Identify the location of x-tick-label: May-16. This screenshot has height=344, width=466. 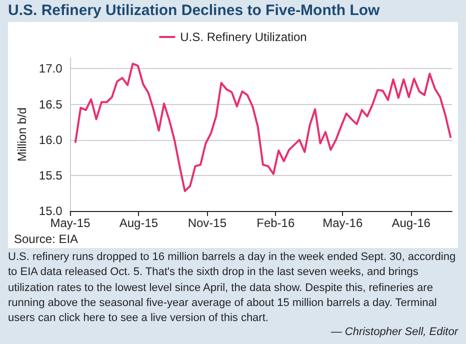
(342, 223).